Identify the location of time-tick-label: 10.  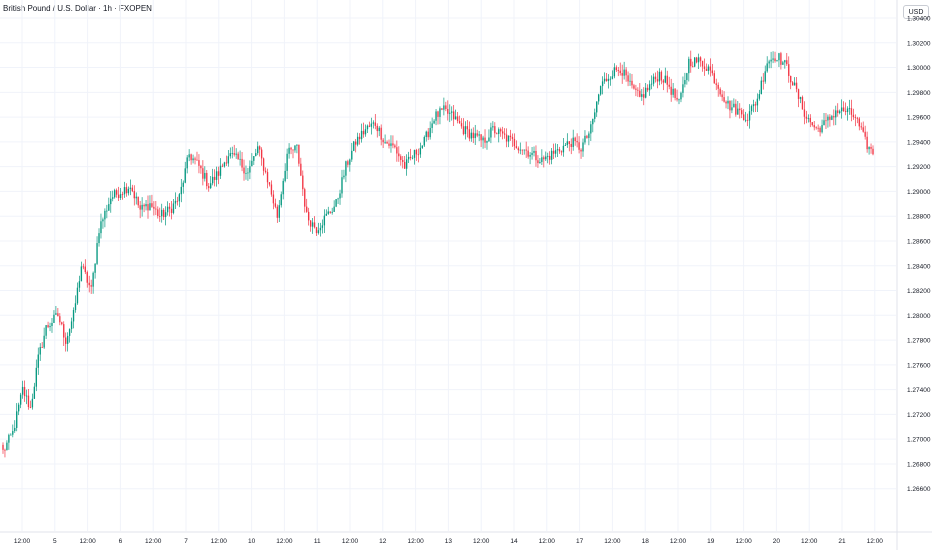
(252, 541).